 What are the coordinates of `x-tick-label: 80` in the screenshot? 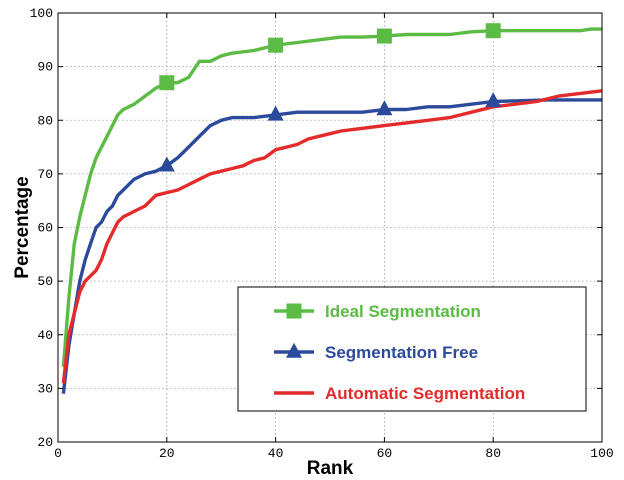 It's located at (493, 453).